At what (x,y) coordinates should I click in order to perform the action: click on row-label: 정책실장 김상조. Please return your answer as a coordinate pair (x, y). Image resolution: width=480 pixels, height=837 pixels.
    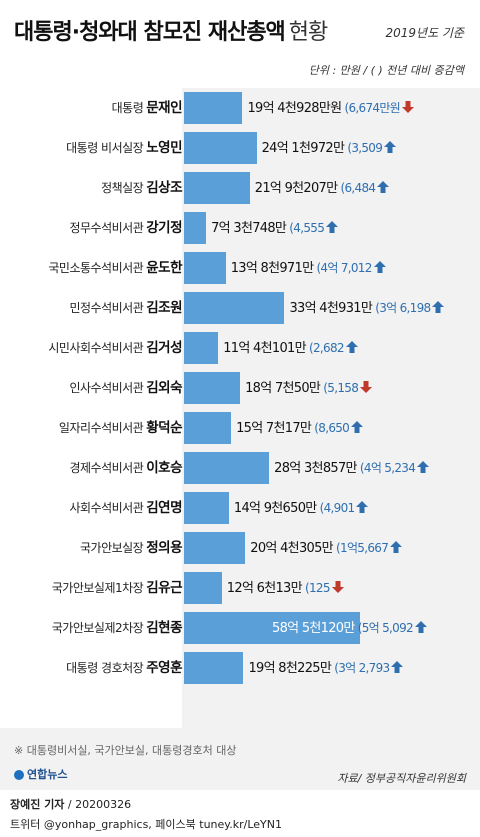
    Looking at the image, I should click on (141, 188).